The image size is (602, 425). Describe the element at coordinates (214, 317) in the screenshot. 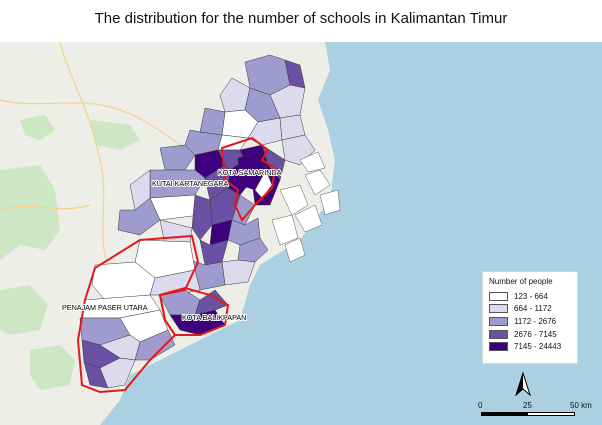

I see `label-kota-balikpapan: KOTA BALIKPAPAN` at that location.